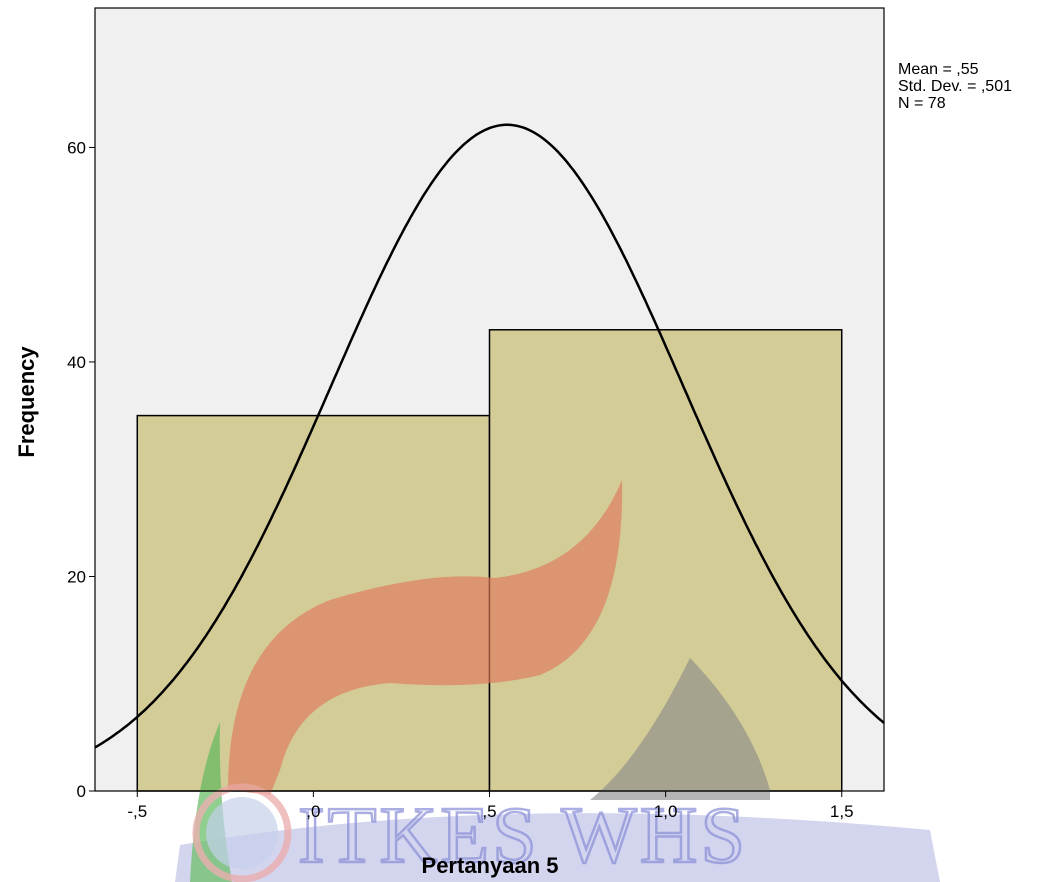  What do you see at coordinates (81, 469) in the screenshot?
I see `y-axis: 0 20 40 60` at bounding box center [81, 469].